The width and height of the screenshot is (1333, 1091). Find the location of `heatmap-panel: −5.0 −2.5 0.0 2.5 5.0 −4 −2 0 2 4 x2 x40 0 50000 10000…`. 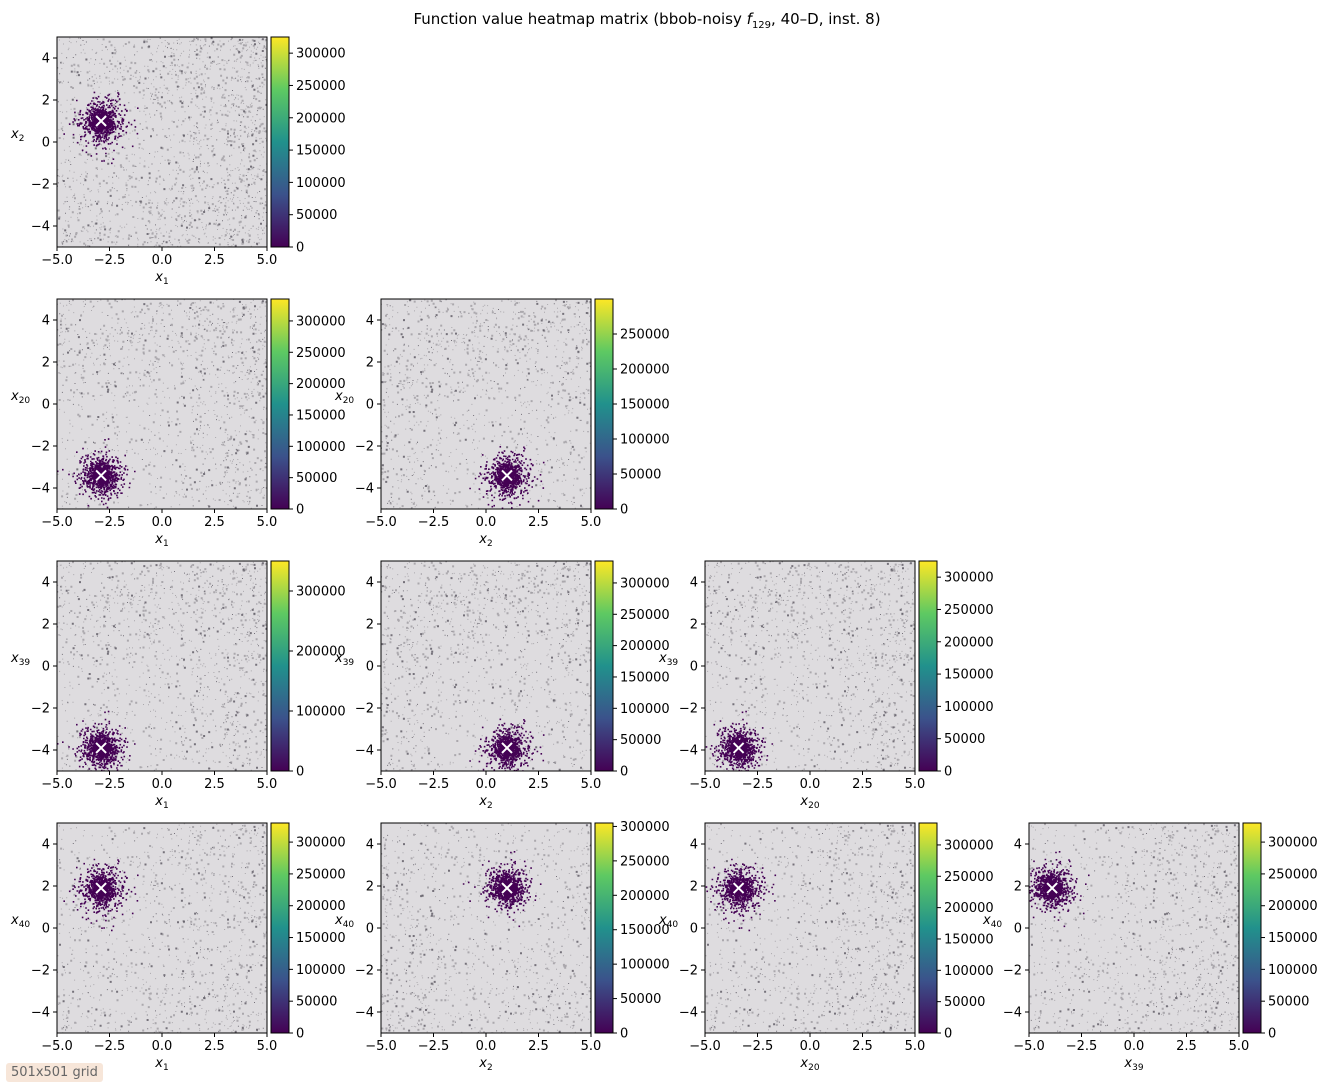

heatmap-panel: −5.0 −2.5 0.0 2.5 5.0 −4 −2 0 2 4 x2 x40 0 50000 10000… is located at coordinates (502, 946).